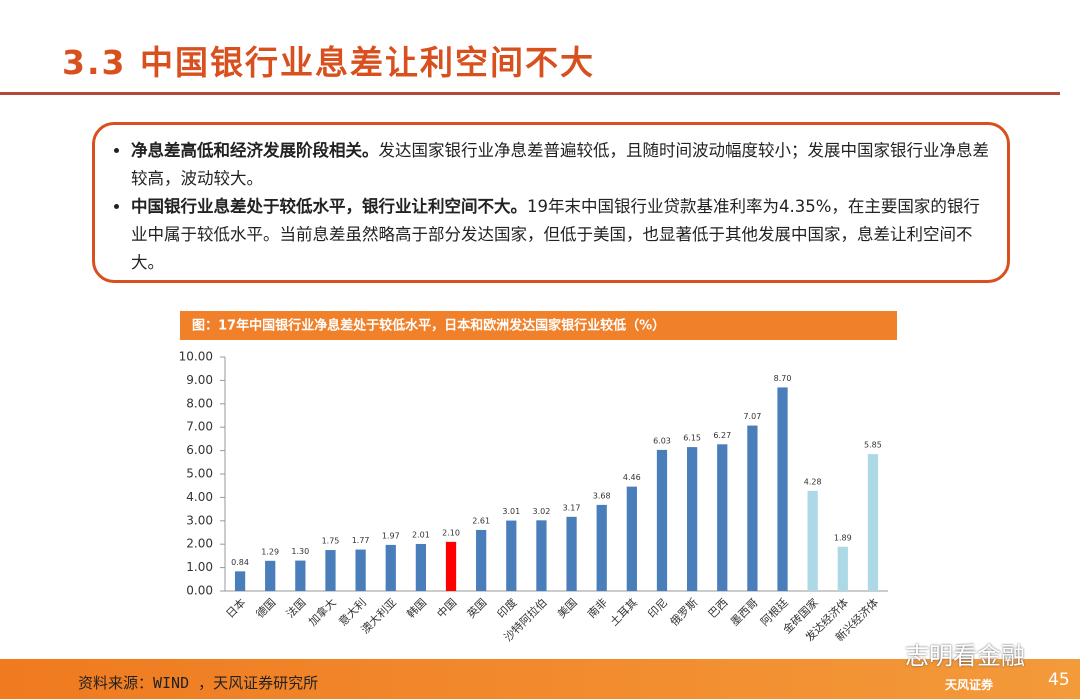  What do you see at coordinates (602, 495) in the screenshot?
I see `value-label: 3.68` at bounding box center [602, 495].